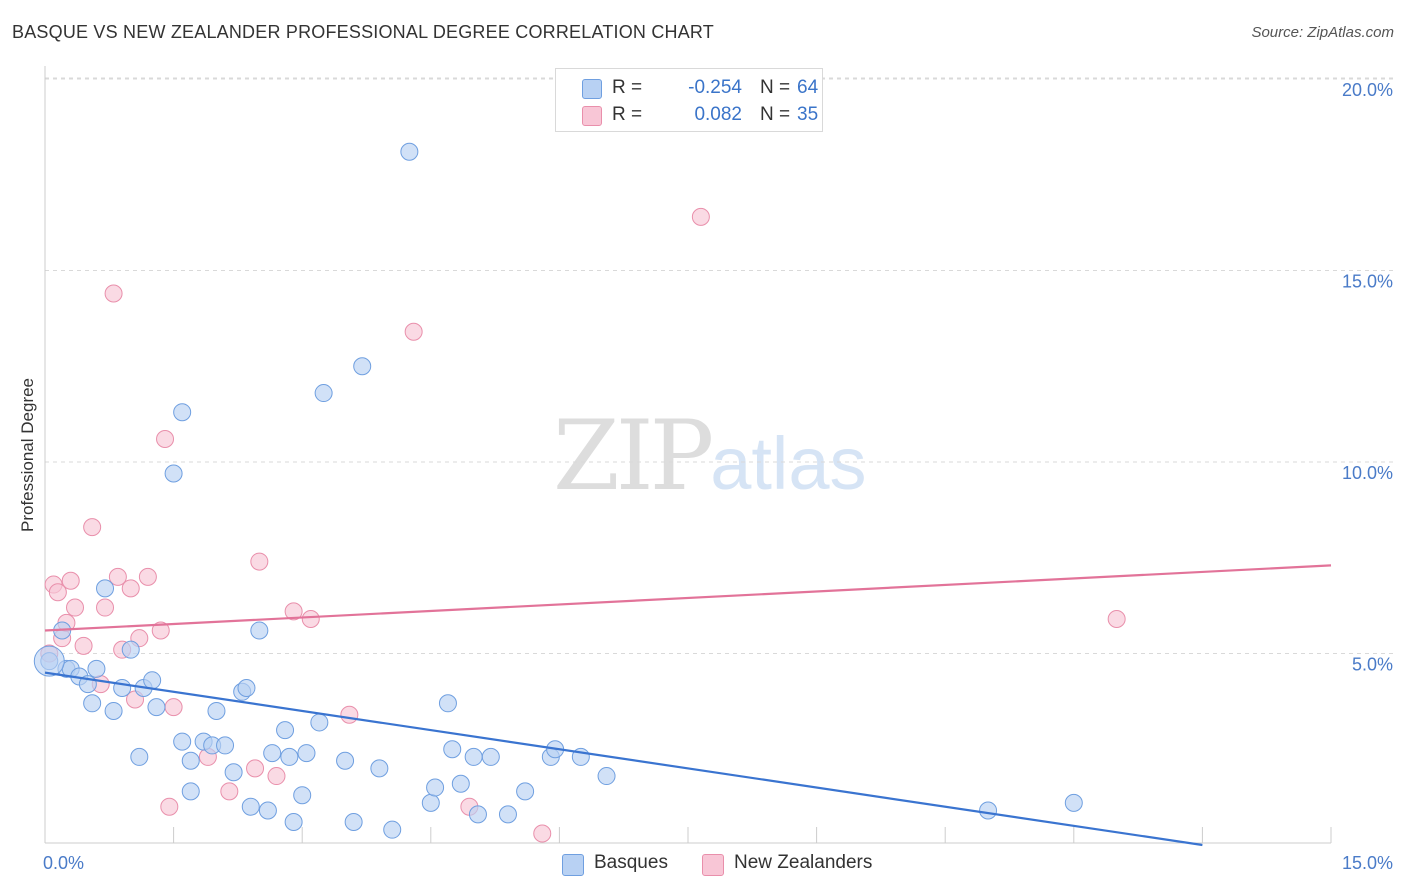 This screenshot has width=1406, height=892. Describe the element at coordinates (63, 863) in the screenshot. I see `x-tick-label: 0.0%` at that location.